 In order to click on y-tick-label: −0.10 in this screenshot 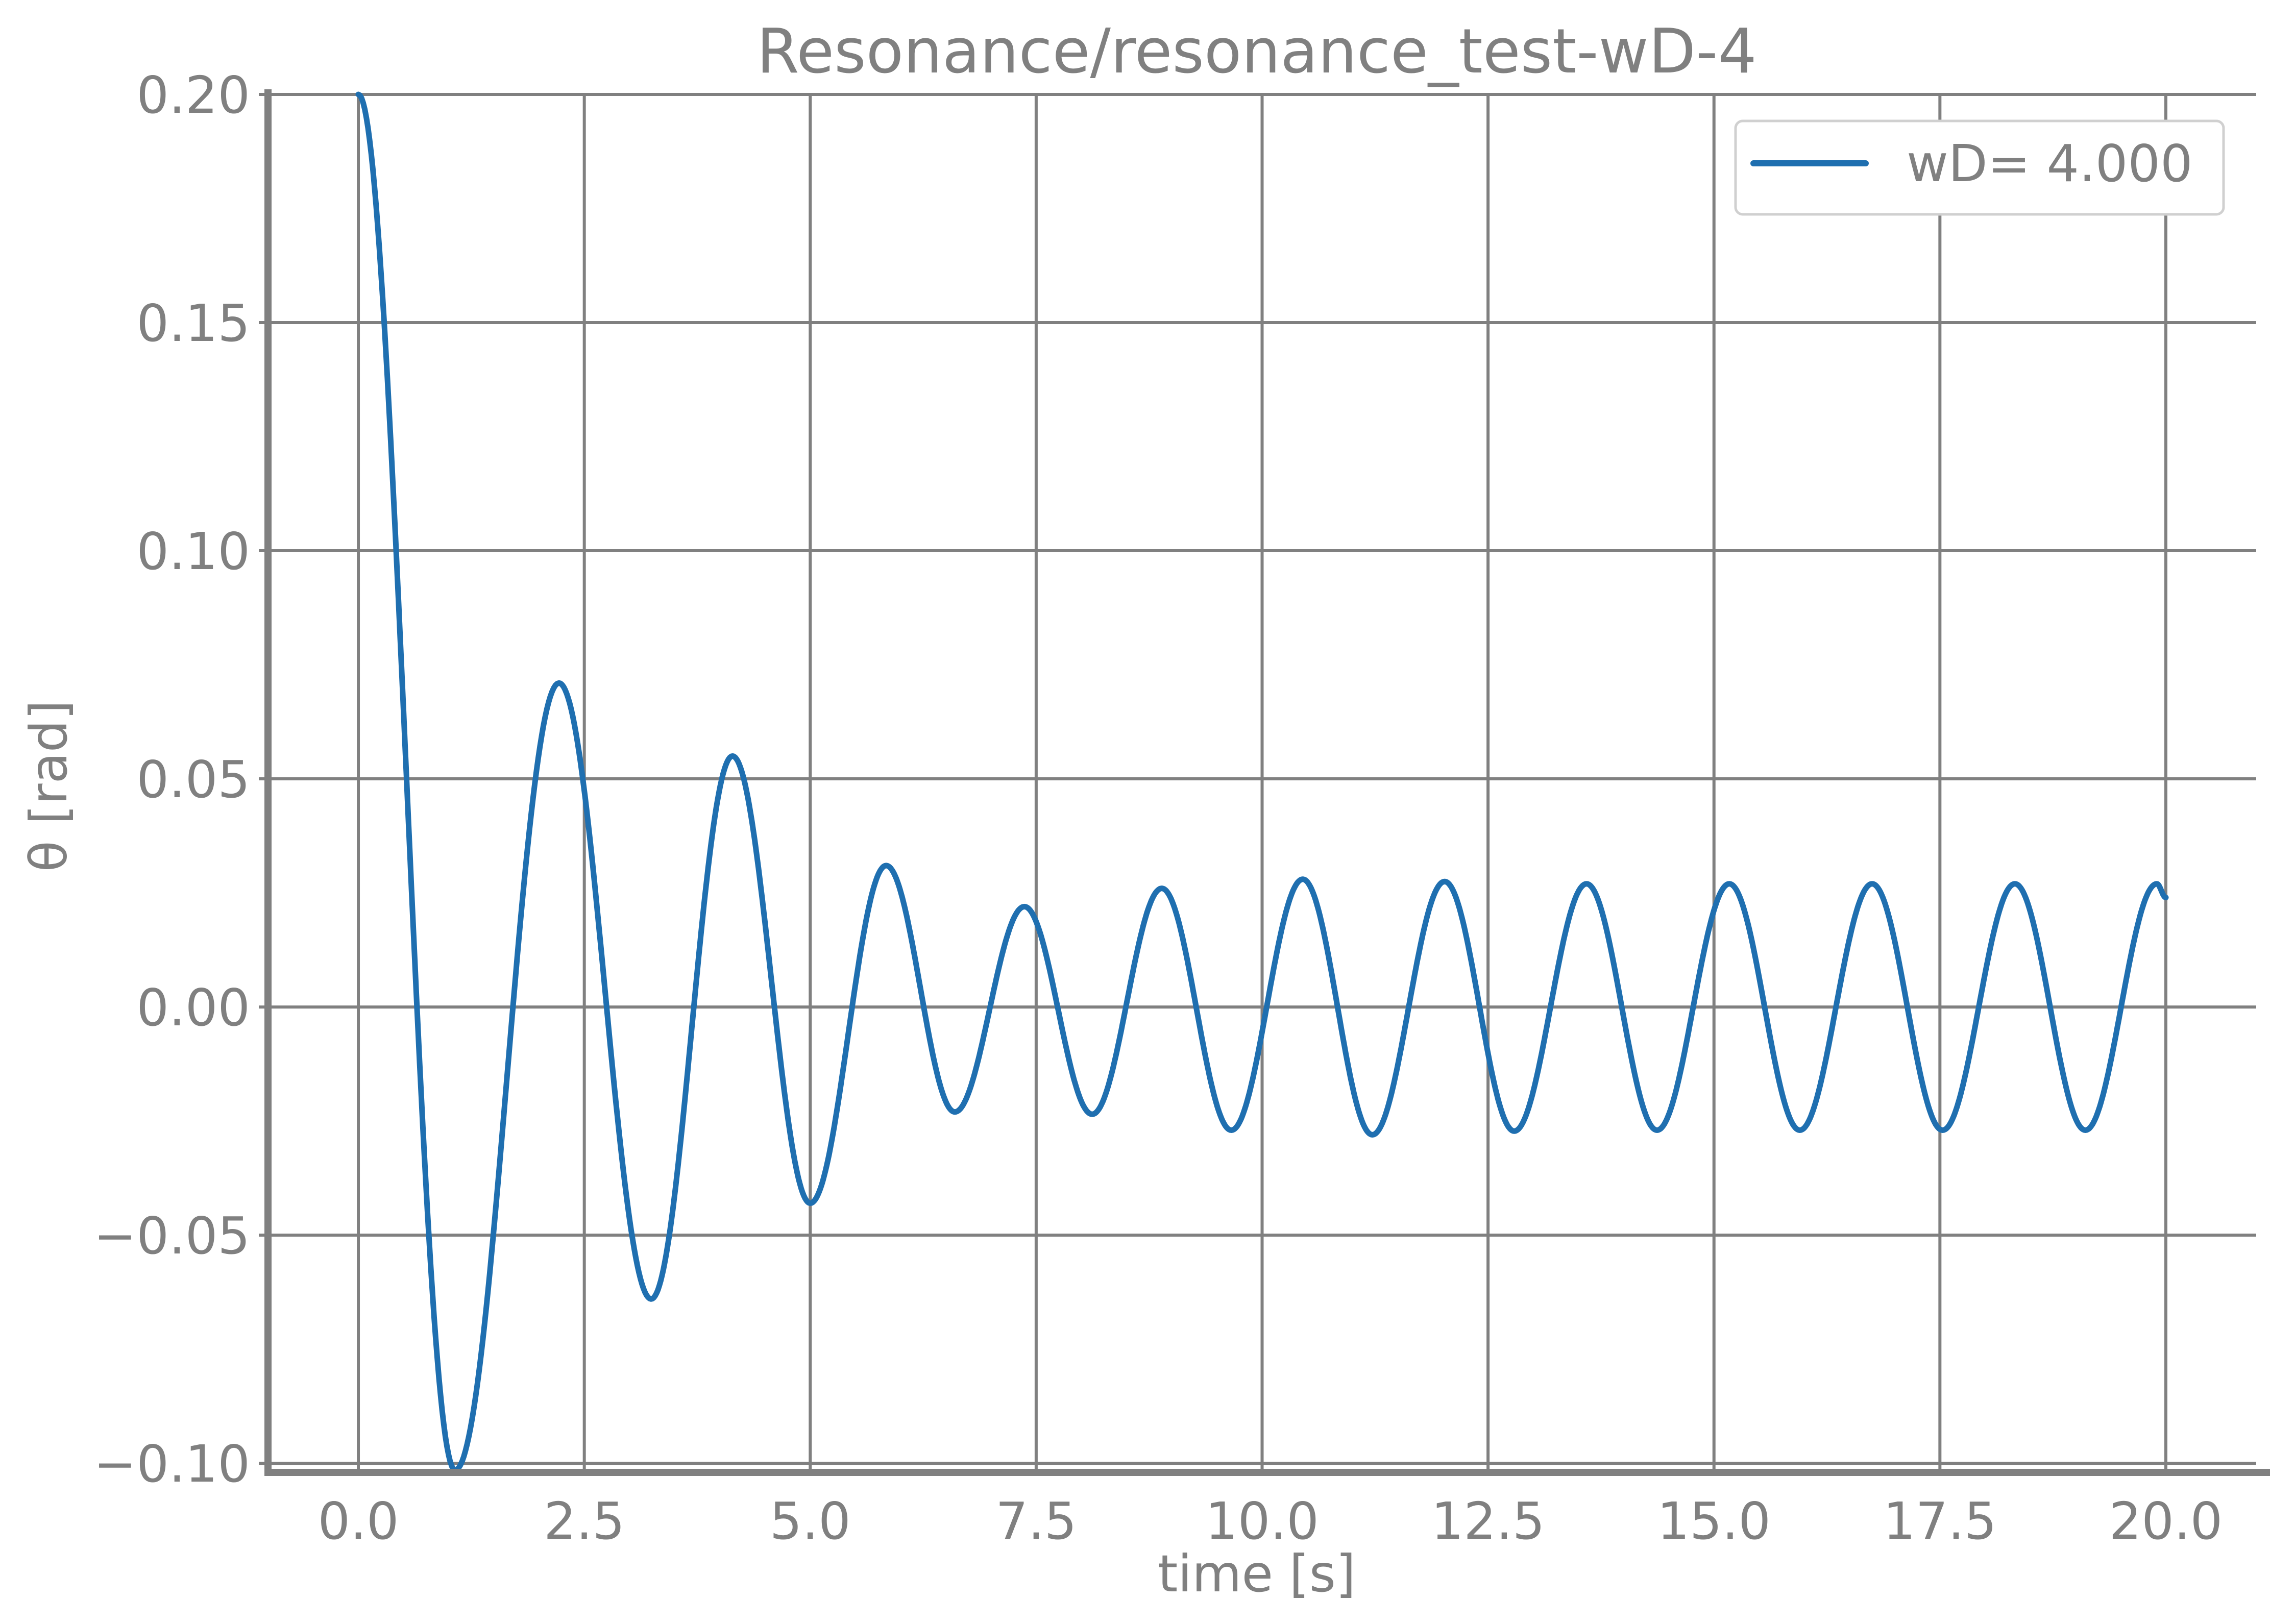, I will do `click(172, 1464)`.